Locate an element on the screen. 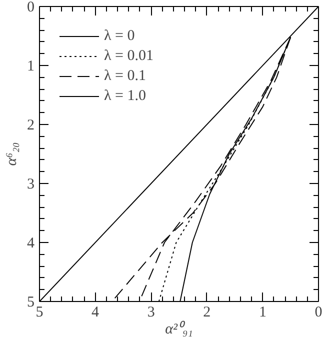 The width and height of the screenshot is (328, 341). y-tick-label: 4 is located at coordinates (31, 244).